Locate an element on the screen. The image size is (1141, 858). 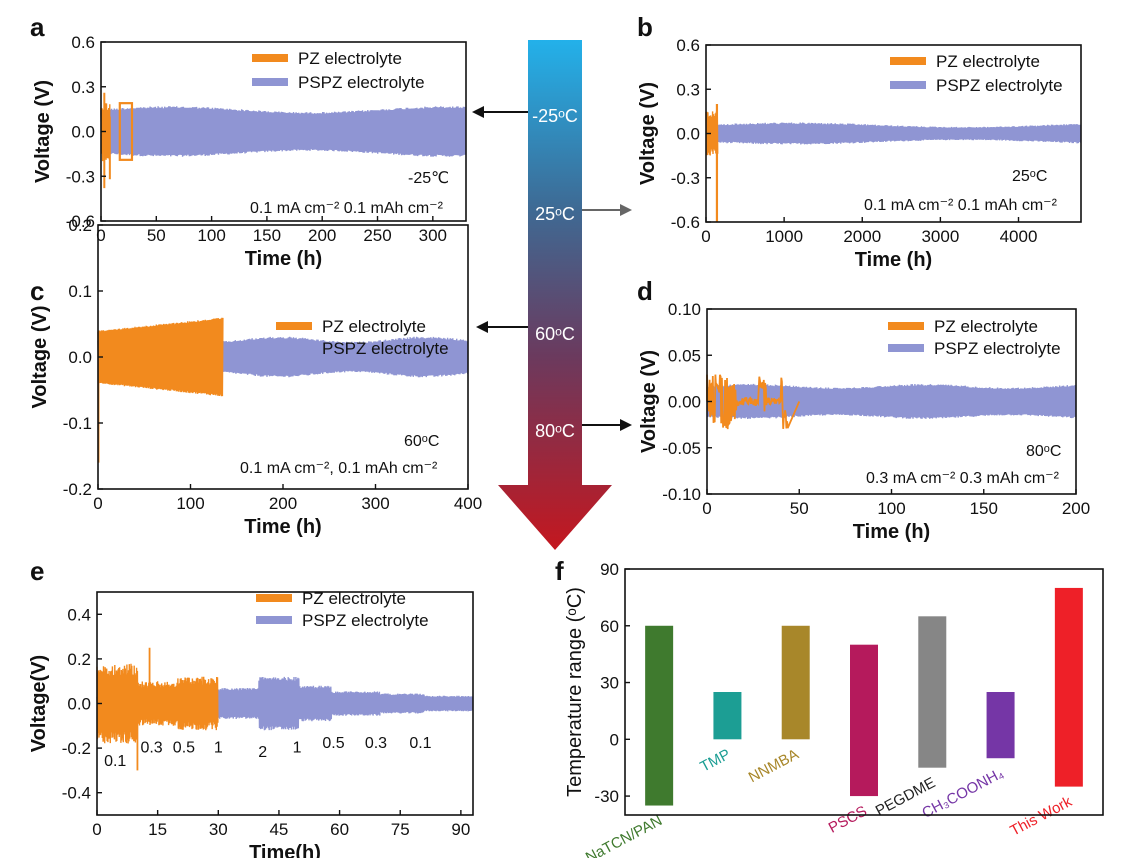
temperature-annotation: -25℃ is located at coordinates (428, 178).